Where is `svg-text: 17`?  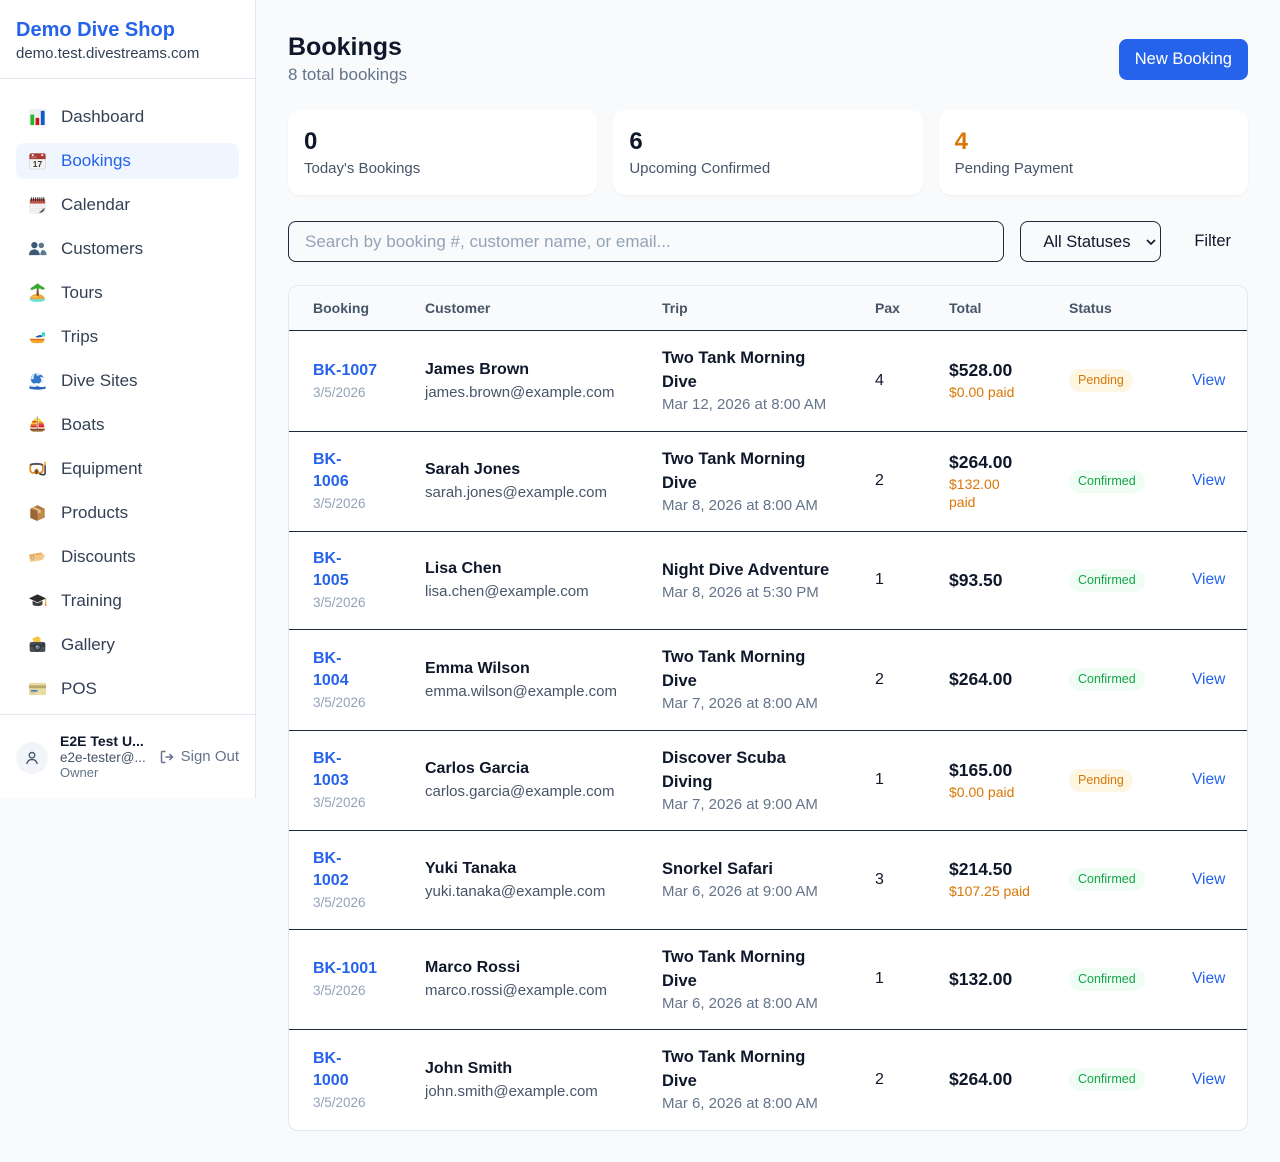 svg-text: 17 is located at coordinates (38, 164).